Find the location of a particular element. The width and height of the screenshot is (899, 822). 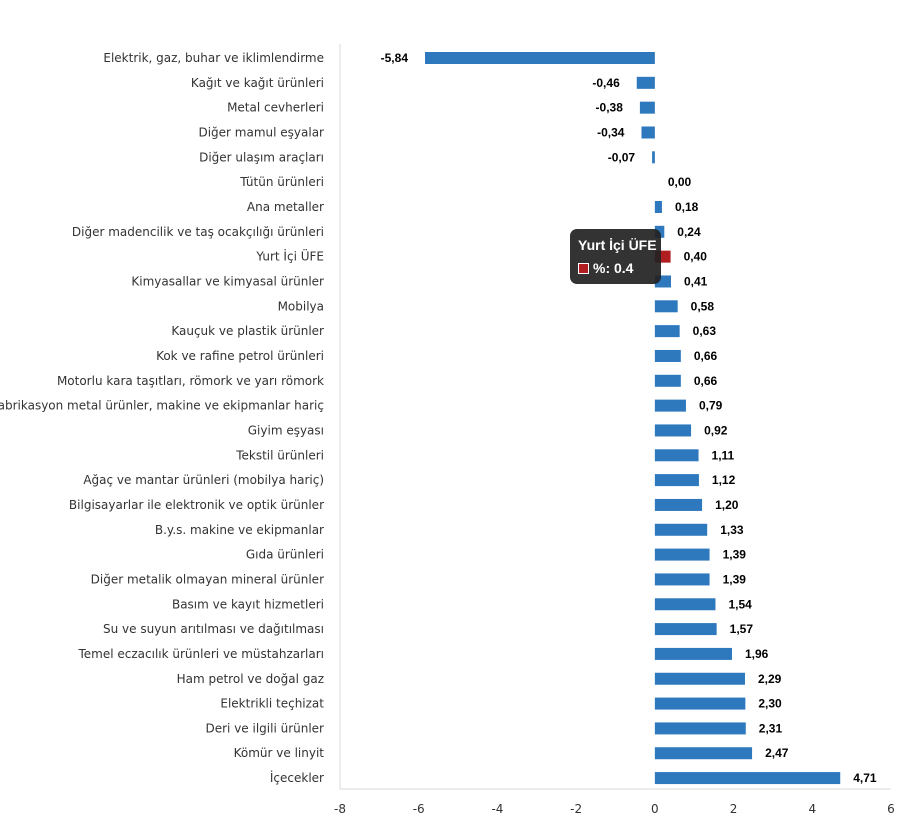

category-label: Ağaç ve mantar ürünleri (mobilya hariç) is located at coordinates (203, 480).